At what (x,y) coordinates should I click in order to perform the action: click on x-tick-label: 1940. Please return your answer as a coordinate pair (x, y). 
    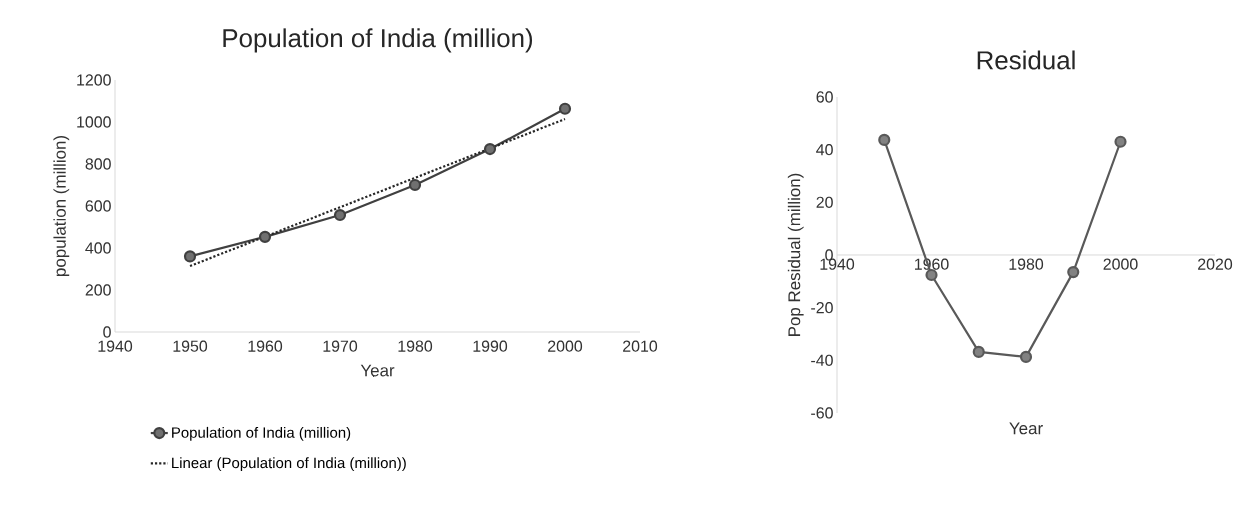
    Looking at the image, I should click on (115, 346).